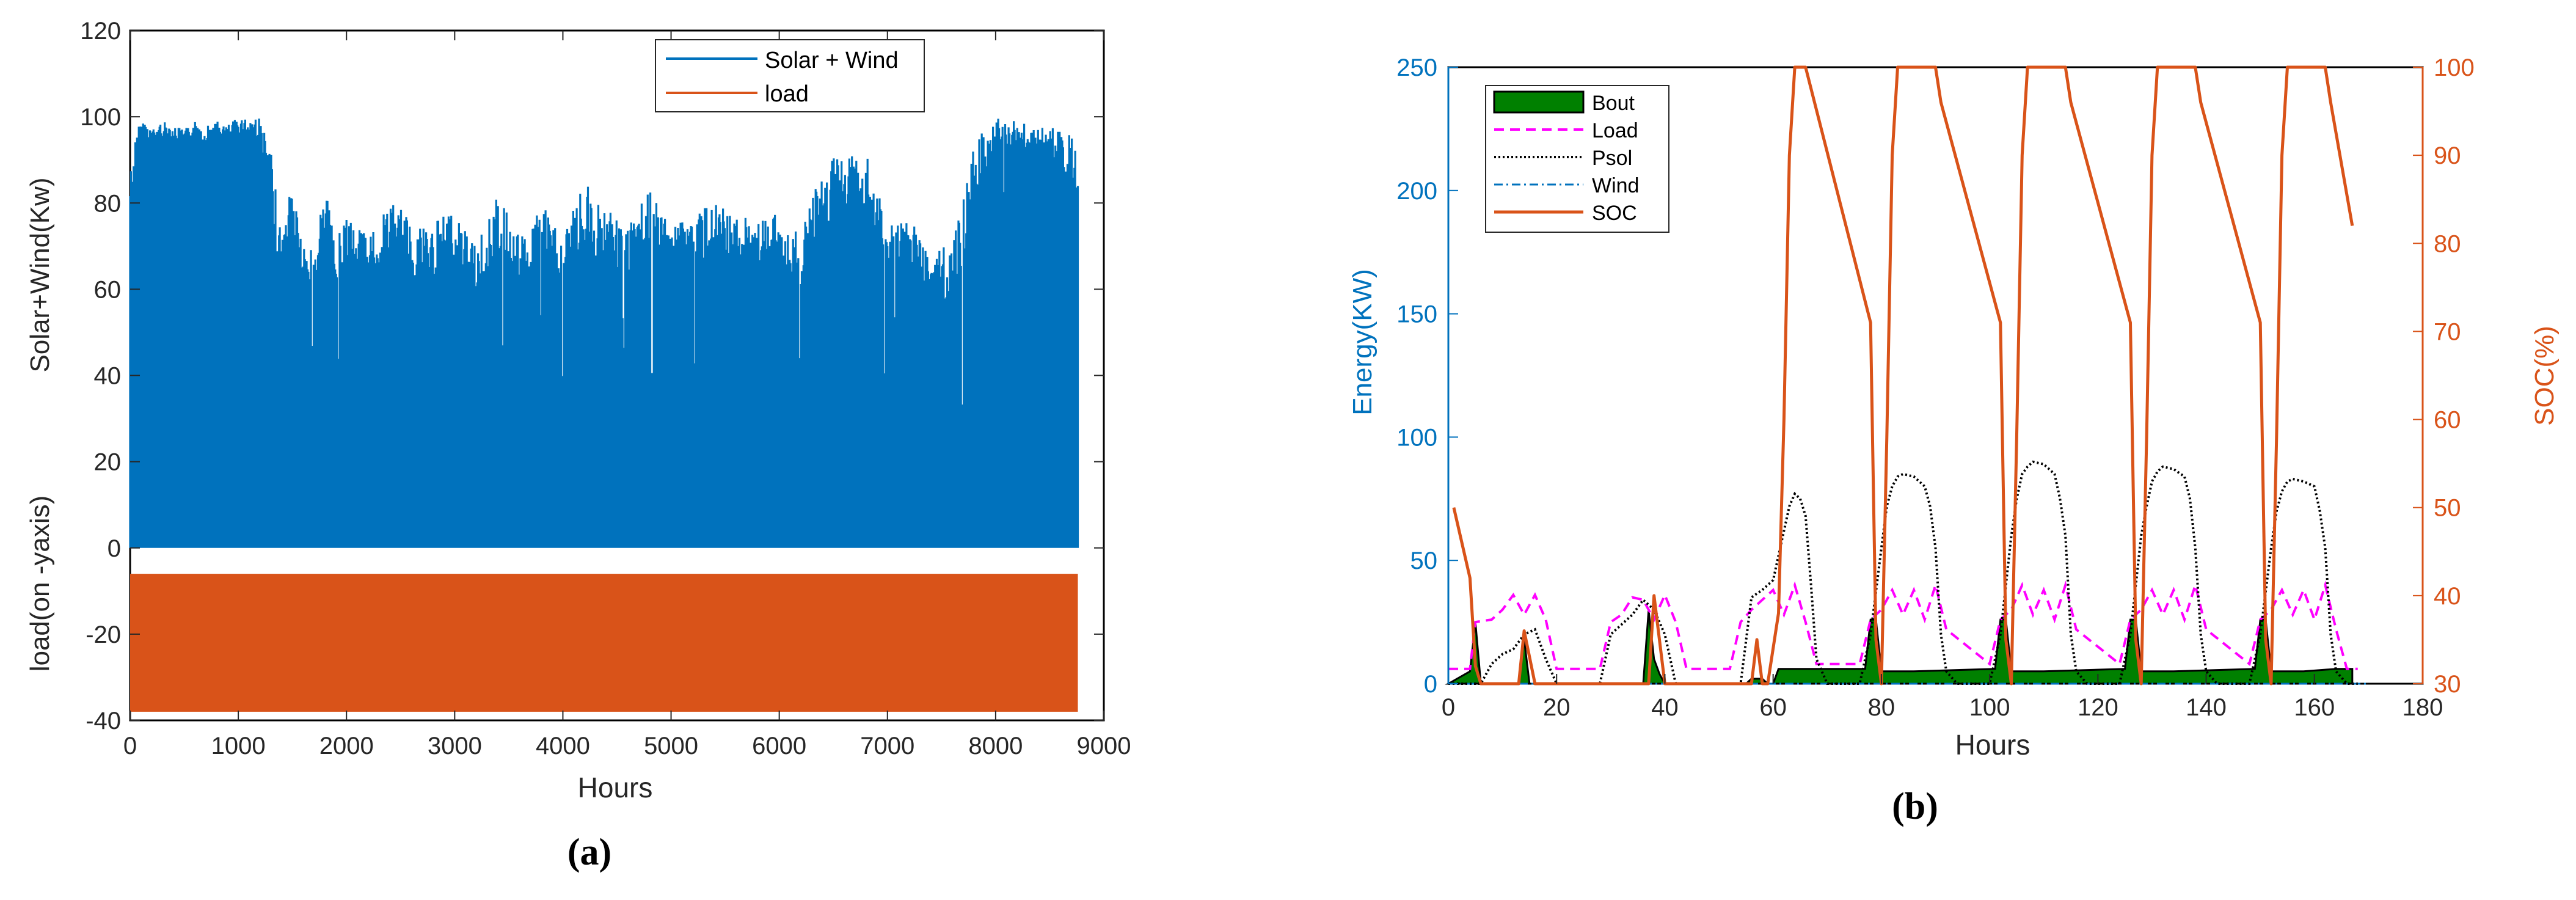  Describe the element at coordinates (2098, 707) in the screenshot. I see `chart-b-xtick-label: 120` at that location.